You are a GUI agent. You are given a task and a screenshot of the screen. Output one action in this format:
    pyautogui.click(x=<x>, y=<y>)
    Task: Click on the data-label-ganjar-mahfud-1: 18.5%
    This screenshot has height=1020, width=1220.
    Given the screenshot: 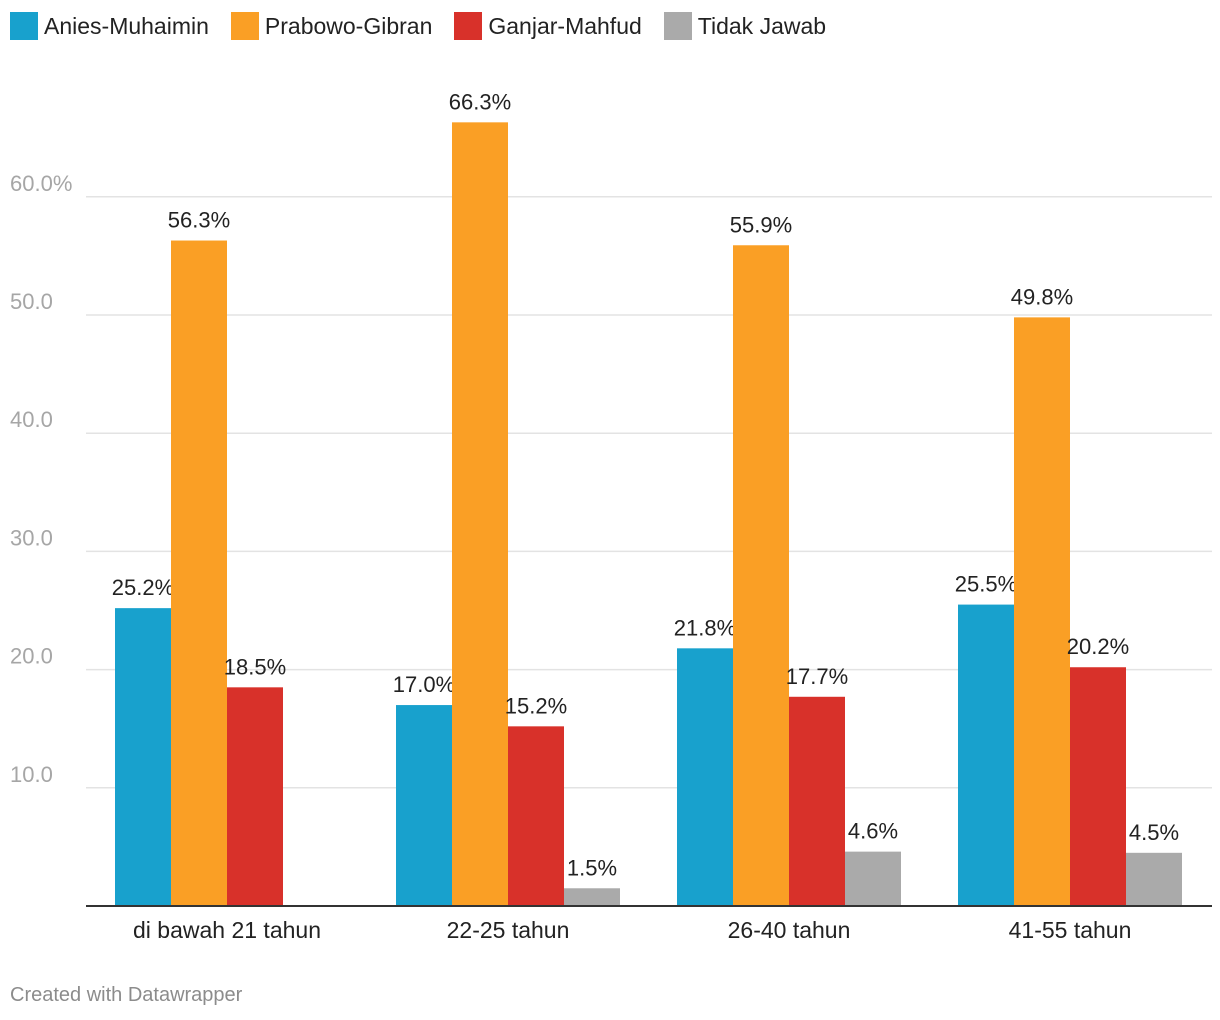 What is the action you would take?
    pyautogui.click(x=255, y=666)
    